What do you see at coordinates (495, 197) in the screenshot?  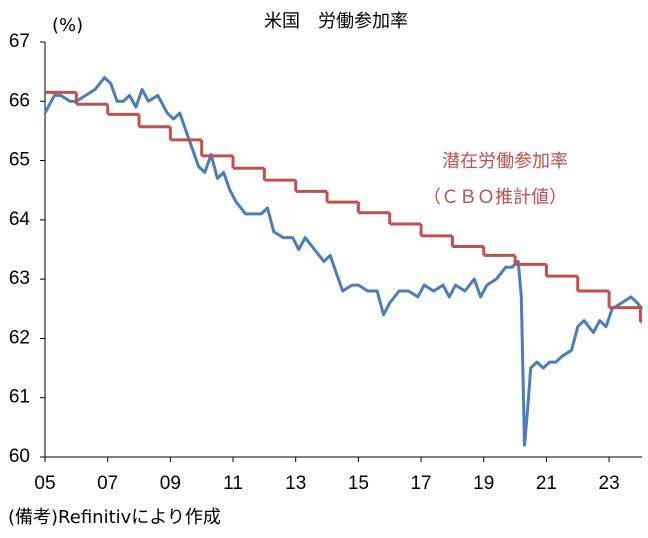 I see `annotation: （ＣＢＯ推計値）` at bounding box center [495, 197].